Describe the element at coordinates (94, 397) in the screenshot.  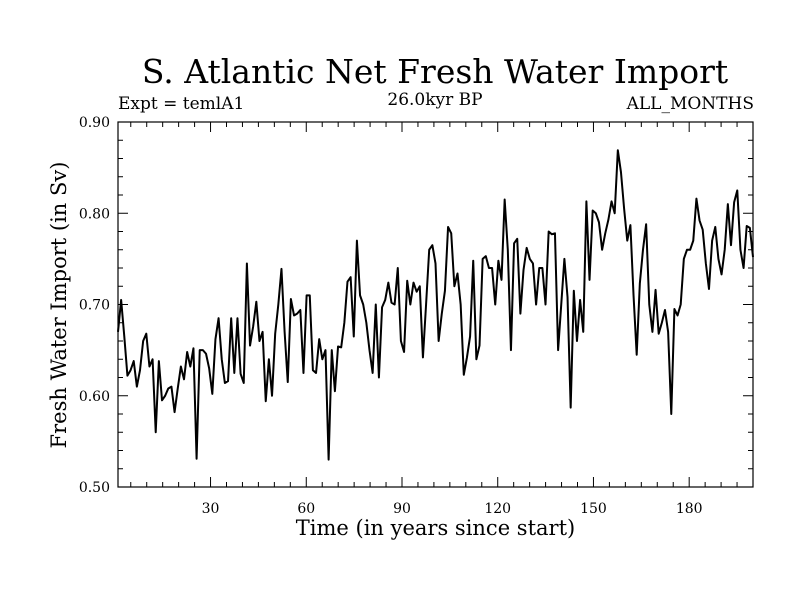
I see `y-tick-label: 0.60` at that location.